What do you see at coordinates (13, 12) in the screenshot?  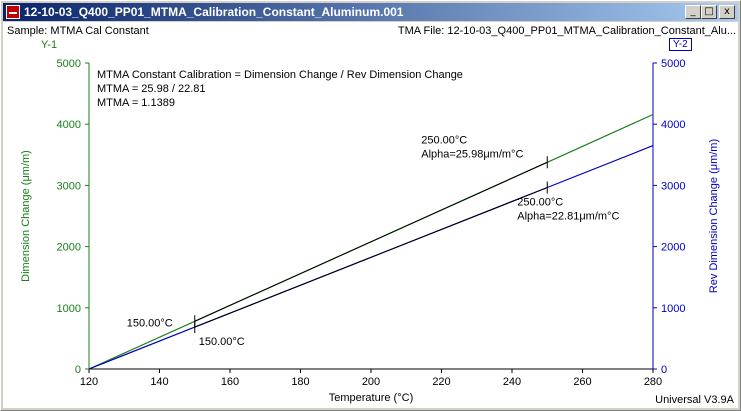 I see `app-icon` at bounding box center [13, 12].